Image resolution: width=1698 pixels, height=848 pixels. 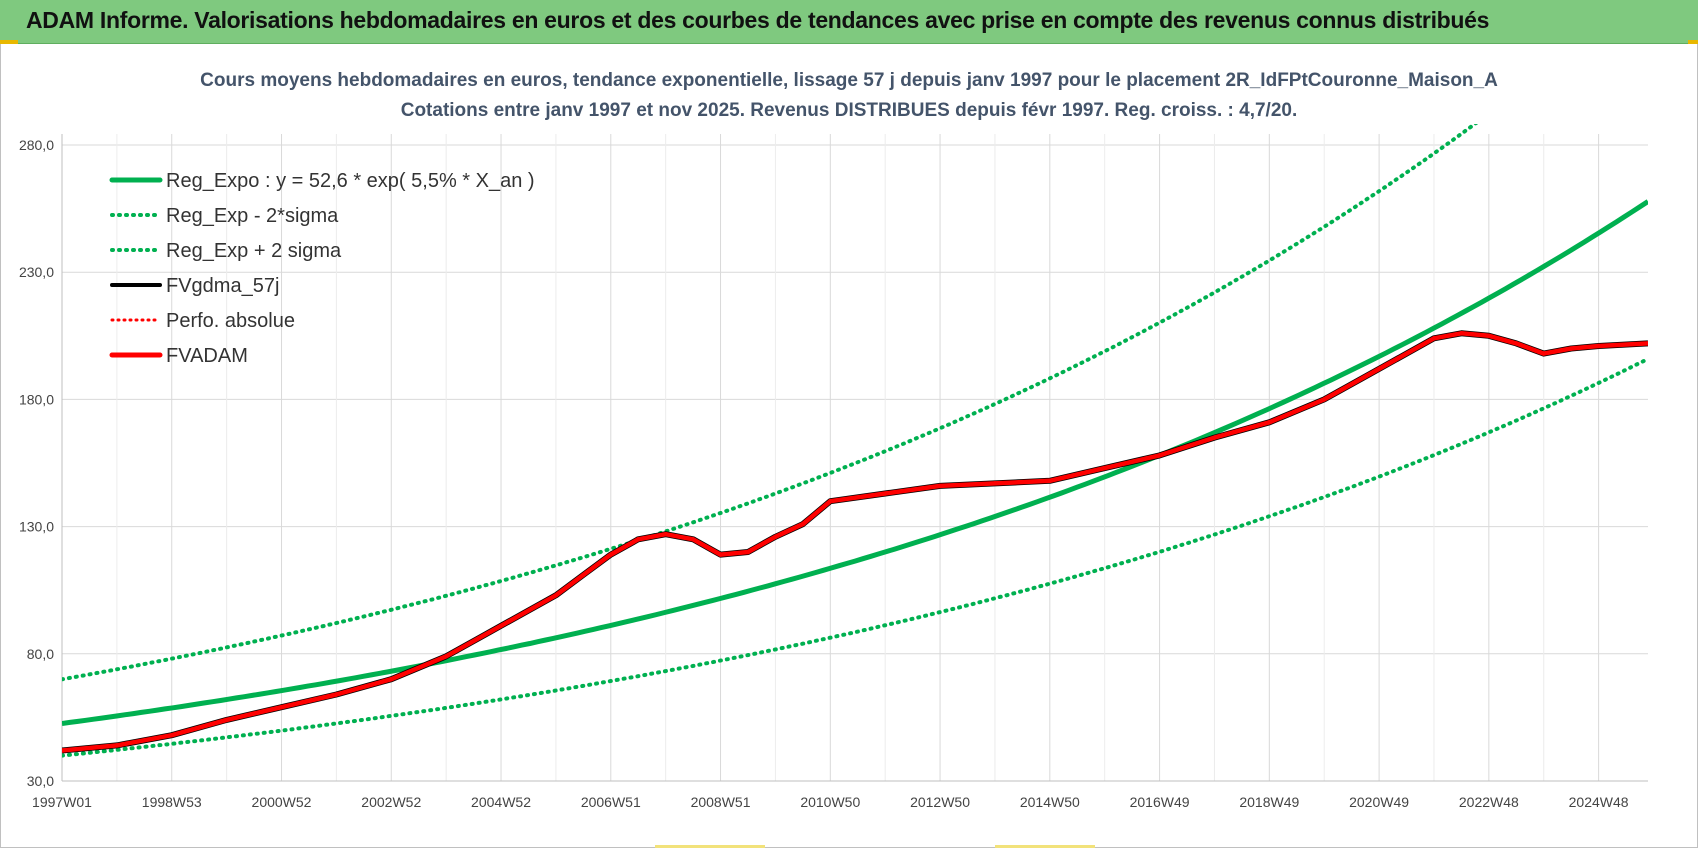 What do you see at coordinates (36, 272) in the screenshot?
I see `y-tick-label: 230,0` at bounding box center [36, 272].